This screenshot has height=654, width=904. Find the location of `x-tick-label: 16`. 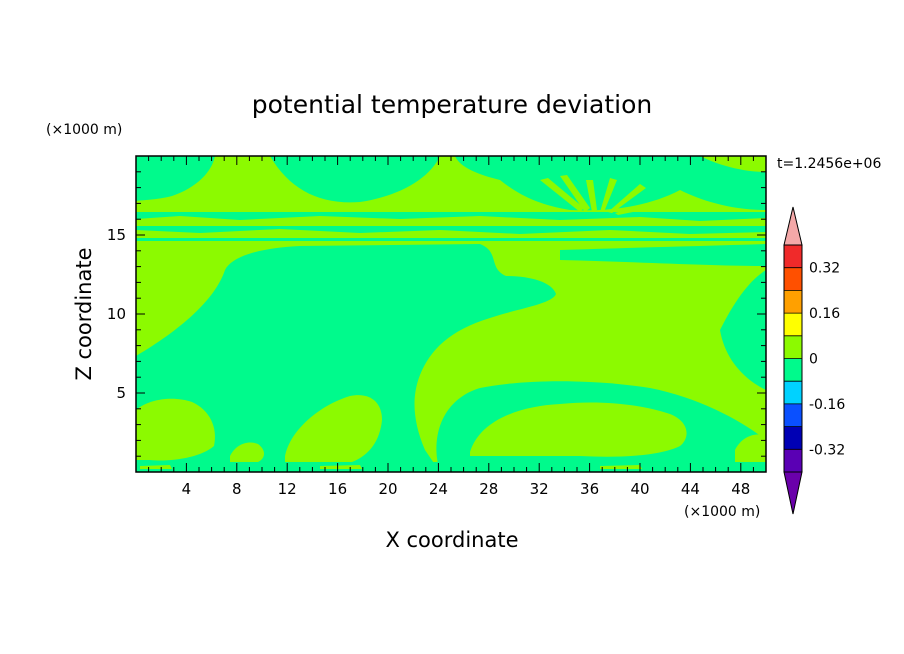

x-tick-label: 16 is located at coordinates (337, 489).